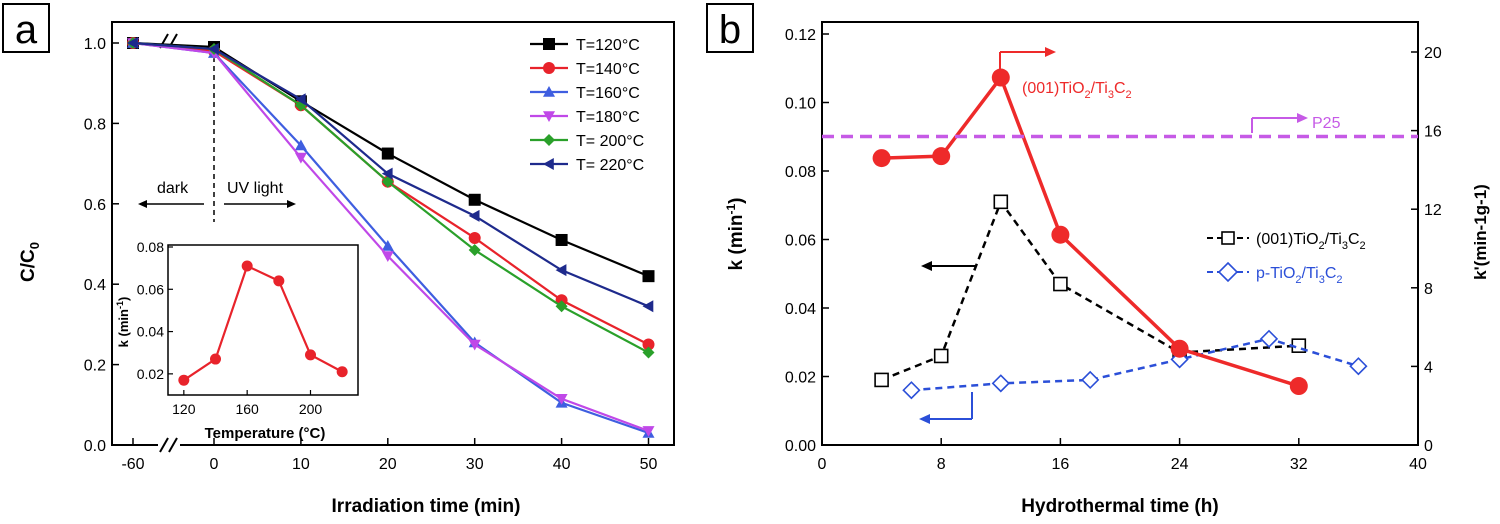 This screenshot has width=1500, height=524. I want to click on x-tick-label: -60, so click(132, 464).